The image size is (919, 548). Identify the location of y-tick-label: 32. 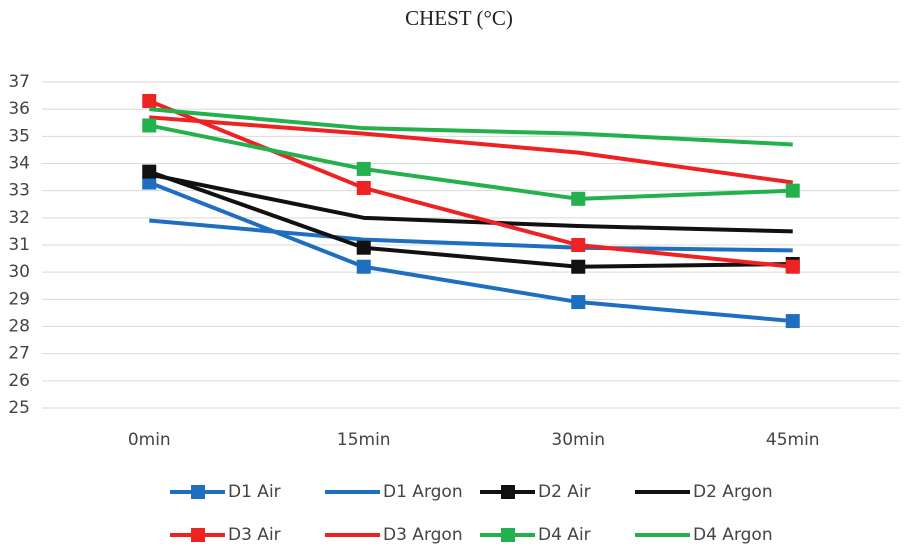
(19, 218).